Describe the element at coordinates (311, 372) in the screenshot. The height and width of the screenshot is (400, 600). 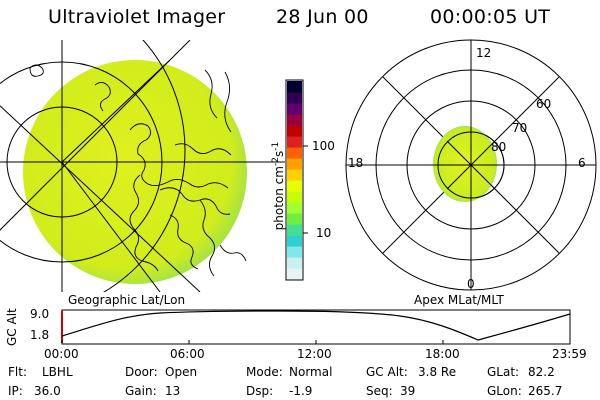
I see `mode-value: Normal` at that location.